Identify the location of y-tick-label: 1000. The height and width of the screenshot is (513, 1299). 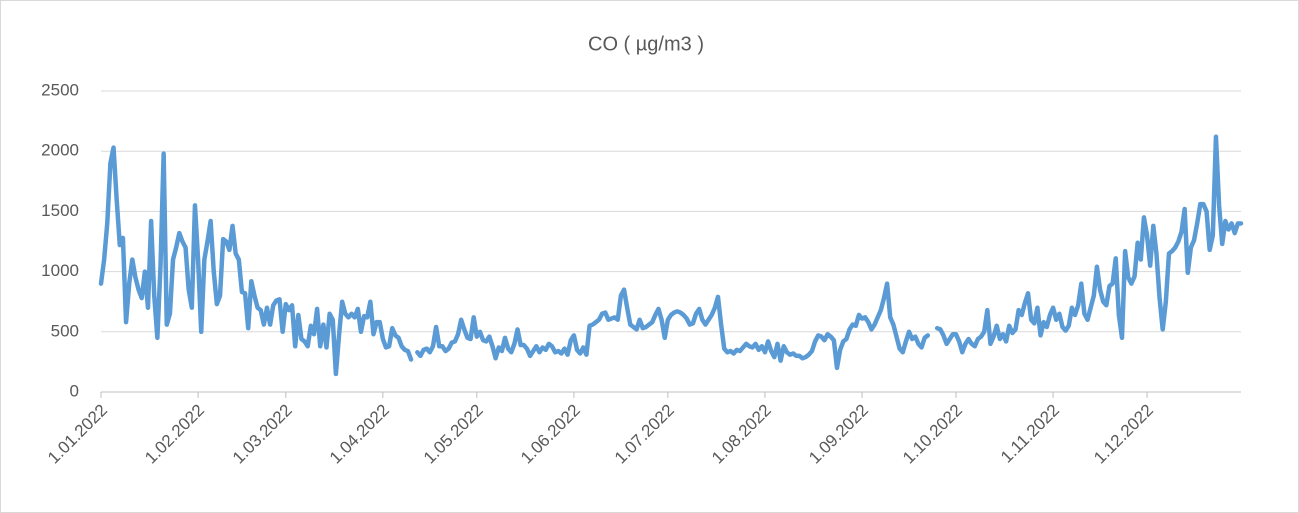
(60, 270).